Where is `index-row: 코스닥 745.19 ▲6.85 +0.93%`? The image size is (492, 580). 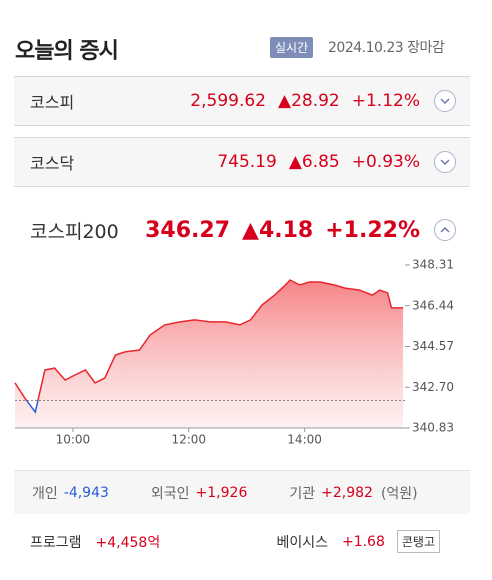
index-row: 코스닥 745.19 ▲6.85 +0.93% is located at coordinates (242, 162).